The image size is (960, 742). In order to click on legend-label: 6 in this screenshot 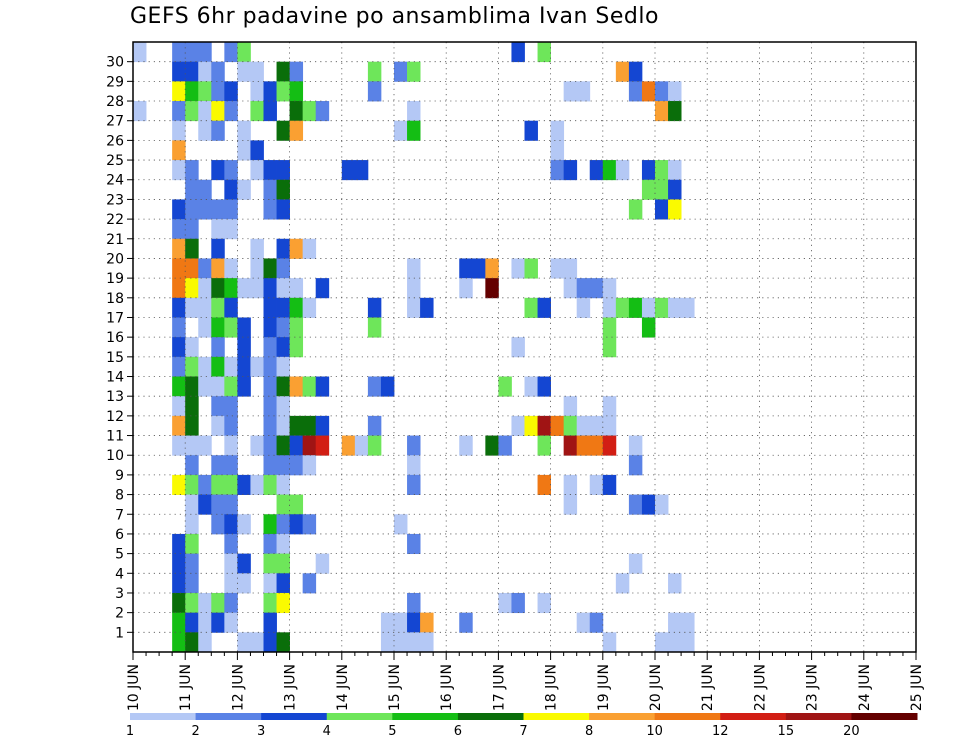, I will do `click(458, 731)`.